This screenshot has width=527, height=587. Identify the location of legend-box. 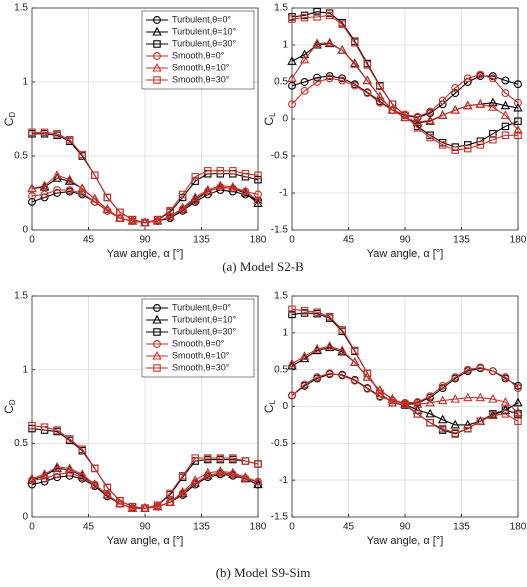
(198, 50).